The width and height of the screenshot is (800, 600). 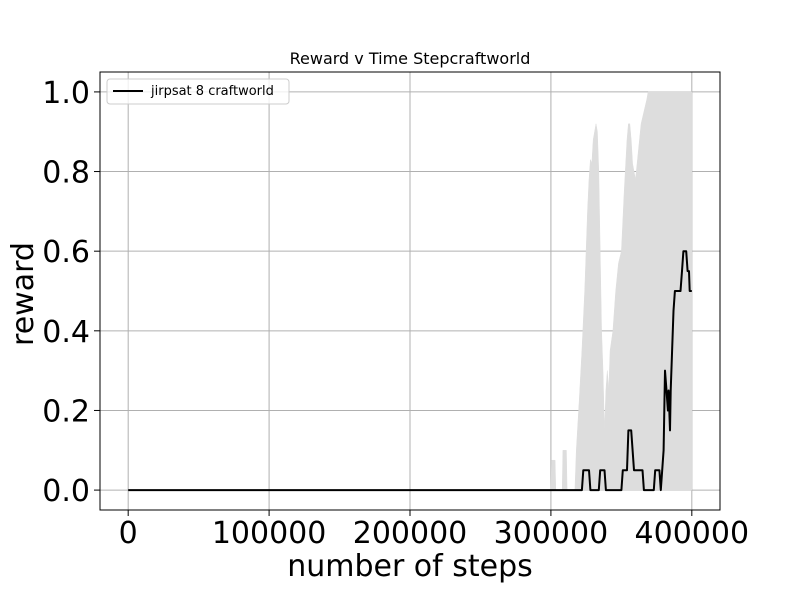 I want to click on y-tick-label: 1.0, so click(x=66, y=93).